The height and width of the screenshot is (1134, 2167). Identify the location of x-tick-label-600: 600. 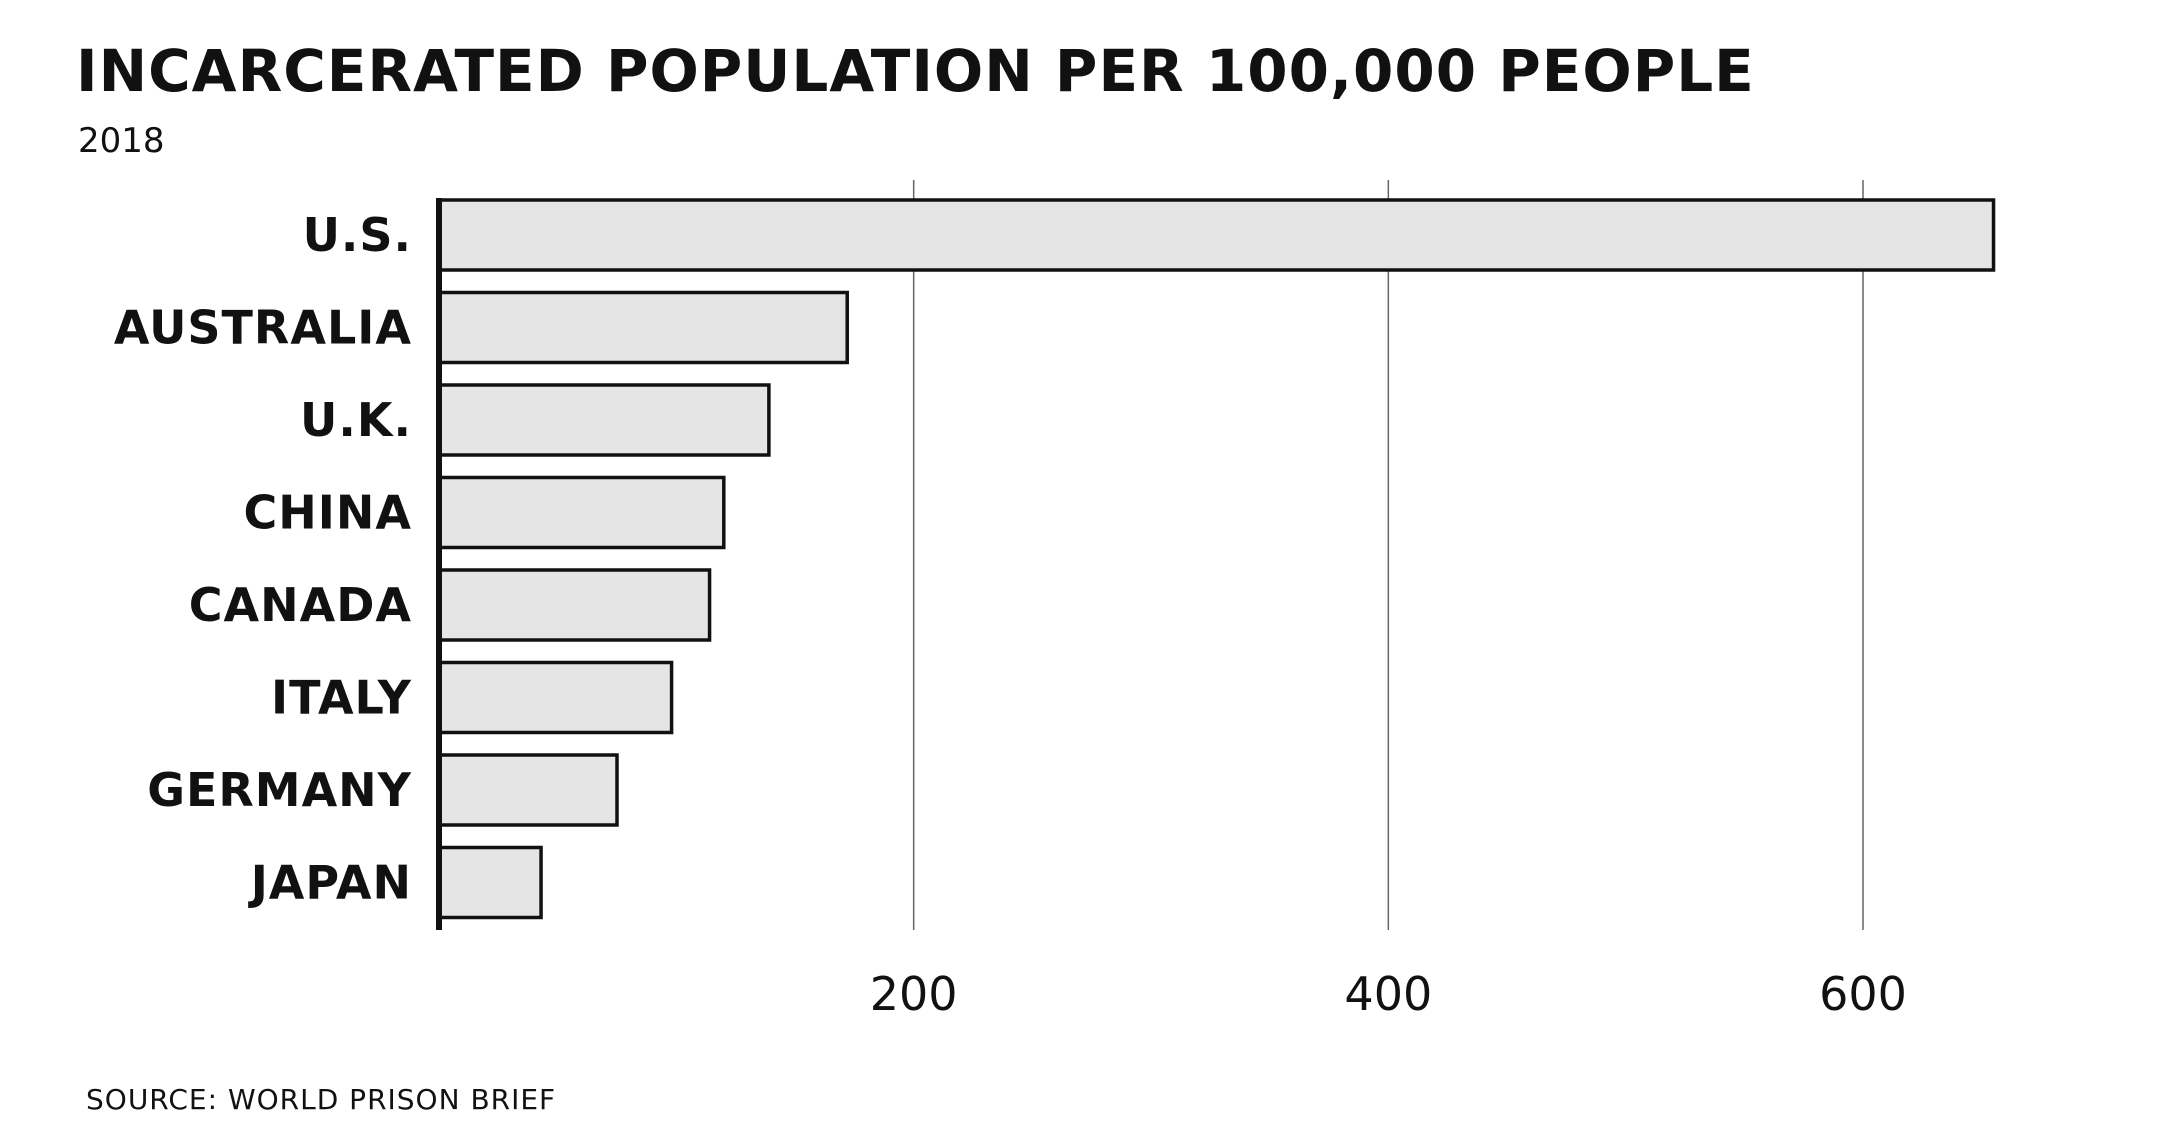
(1863, 994).